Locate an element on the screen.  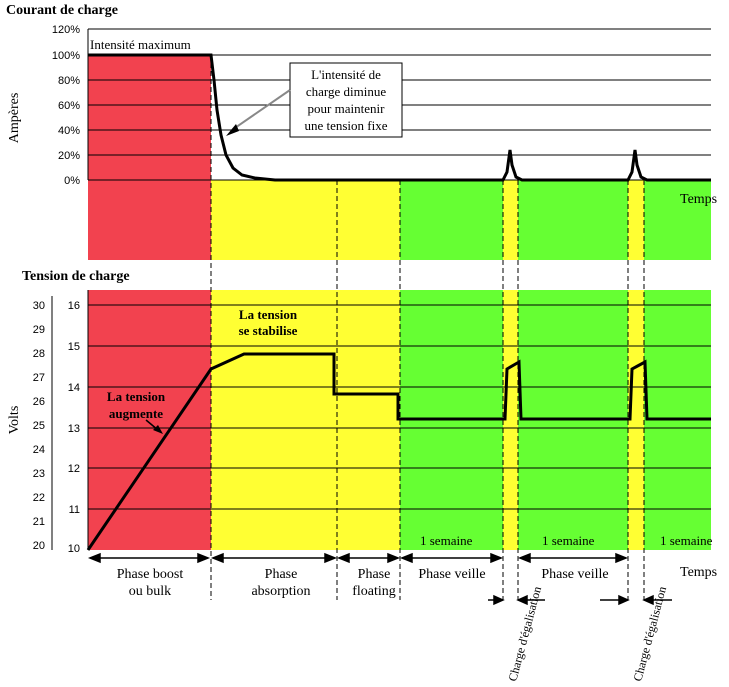
current-ytick: 60% is located at coordinates (69, 106).